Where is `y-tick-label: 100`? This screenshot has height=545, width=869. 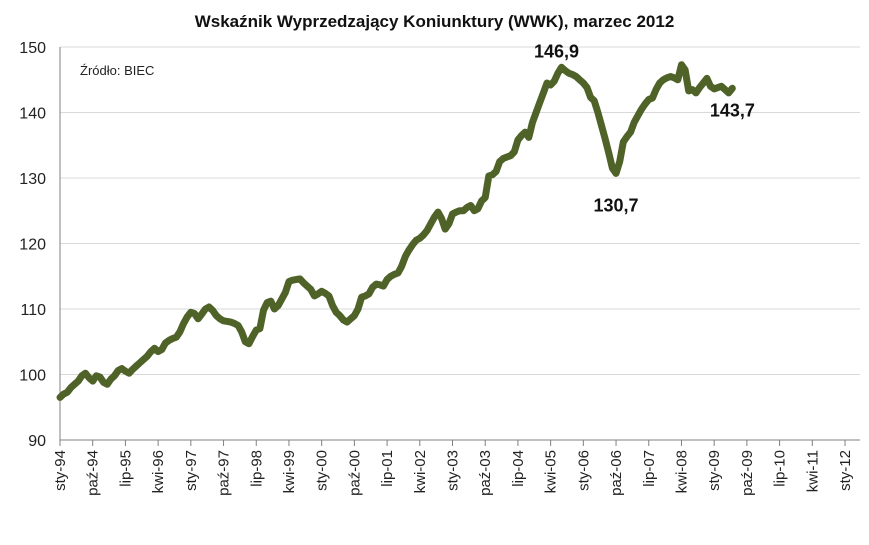
y-tick-label: 100 is located at coordinates (32, 376).